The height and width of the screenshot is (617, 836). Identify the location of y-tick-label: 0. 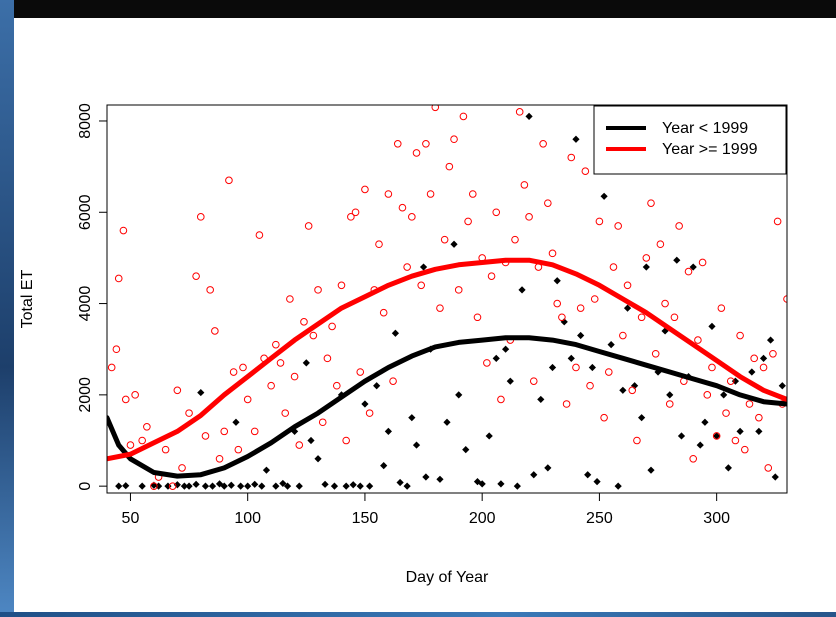
(85, 486).